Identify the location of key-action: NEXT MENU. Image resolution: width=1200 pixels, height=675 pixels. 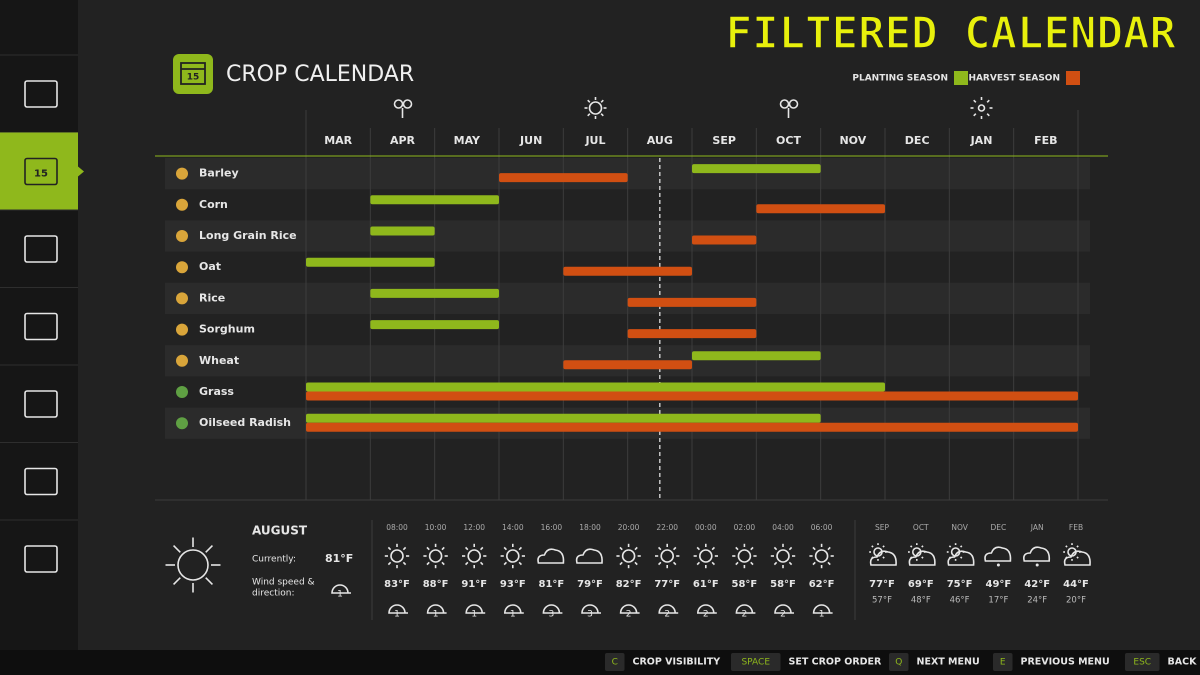
(948, 662).